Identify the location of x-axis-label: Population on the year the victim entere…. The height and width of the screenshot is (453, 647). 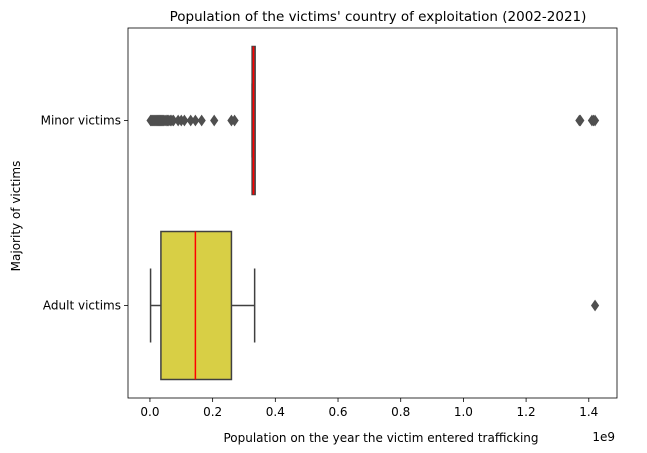
(380, 438).